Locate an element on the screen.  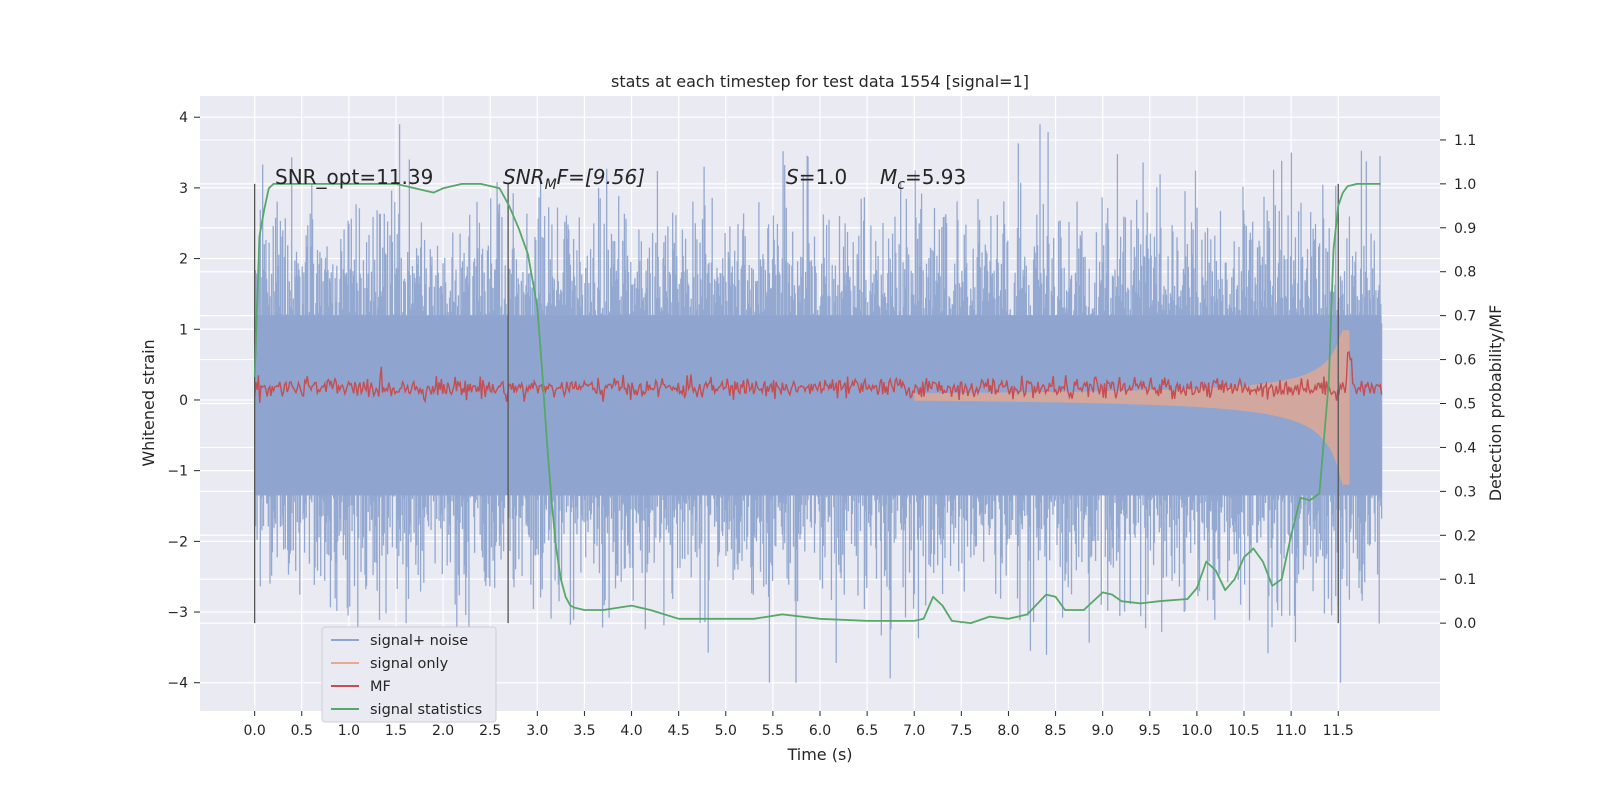
x-tick-label: 5.0 is located at coordinates (726, 731).